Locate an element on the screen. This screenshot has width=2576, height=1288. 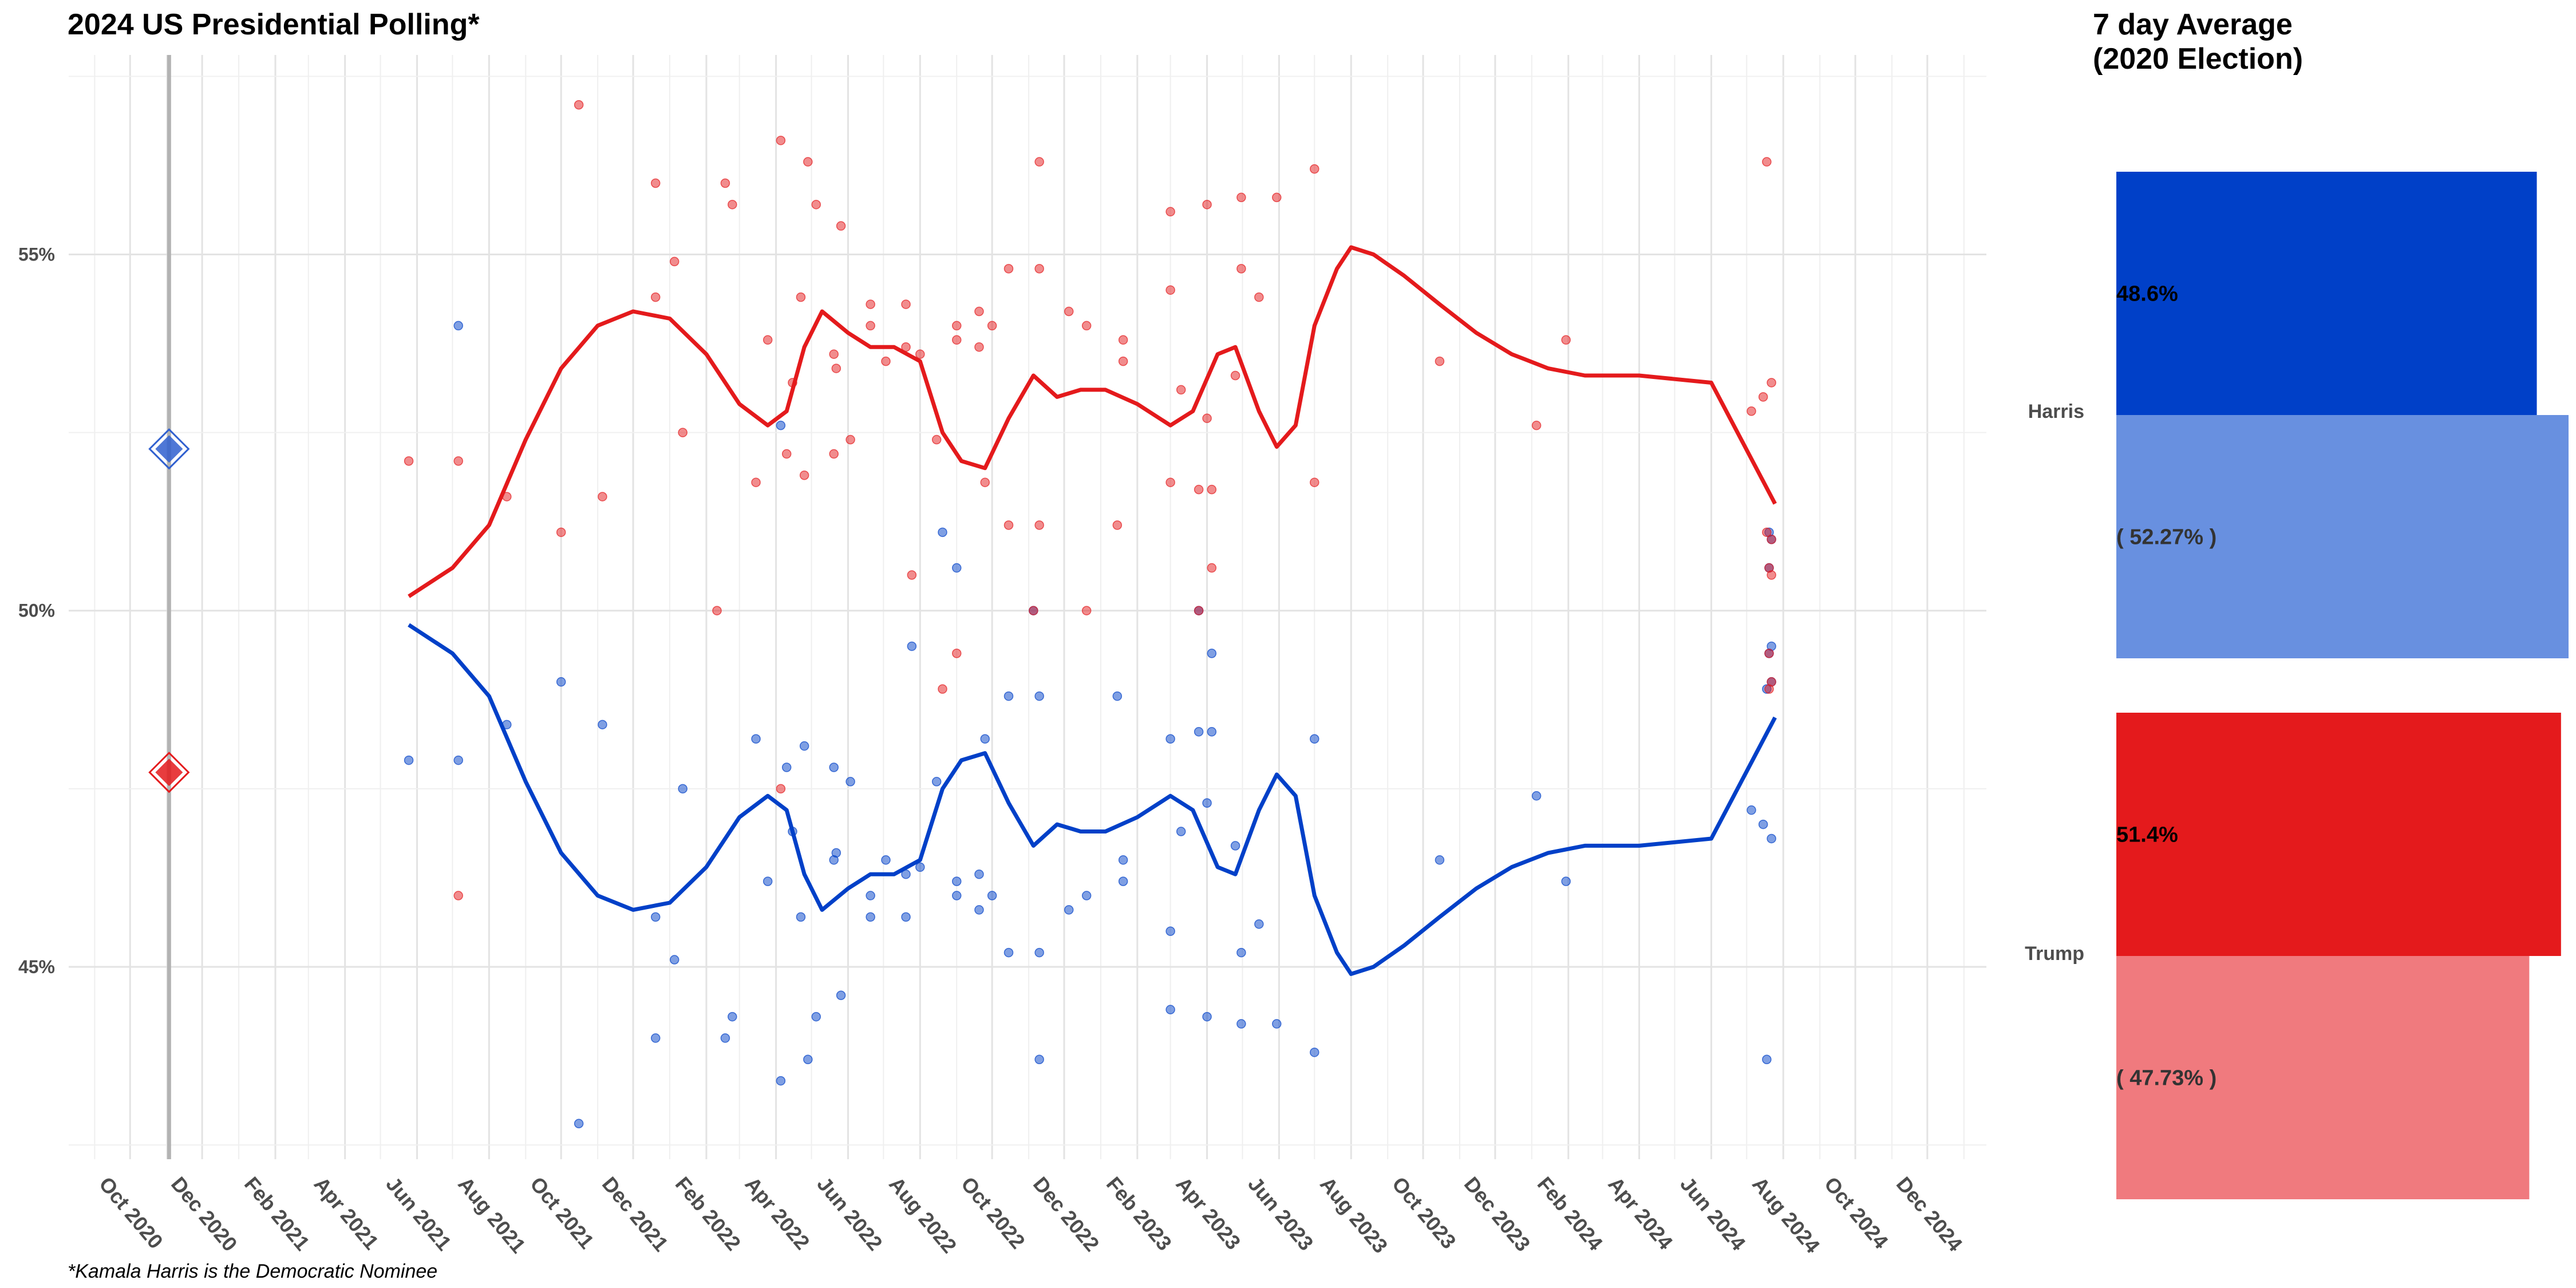
x-tick-label: Feb 2022 is located at coordinates (708, 1213).